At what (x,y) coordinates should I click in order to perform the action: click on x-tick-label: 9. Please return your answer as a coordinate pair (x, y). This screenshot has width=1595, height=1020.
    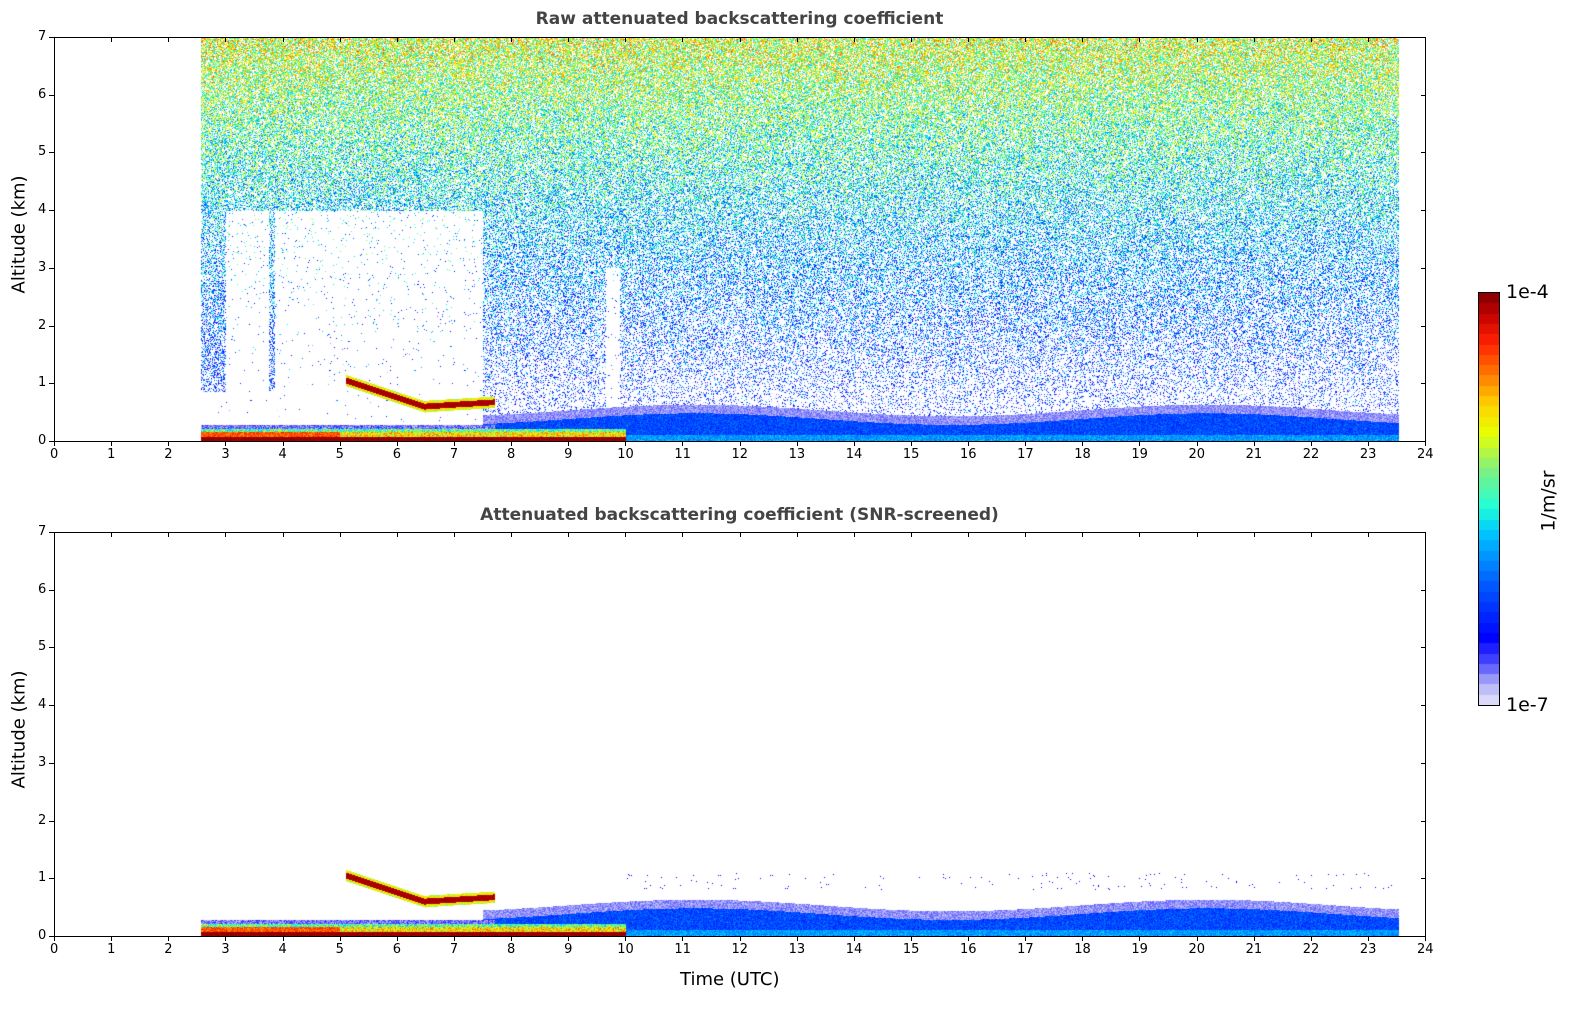
    Looking at the image, I should click on (568, 454).